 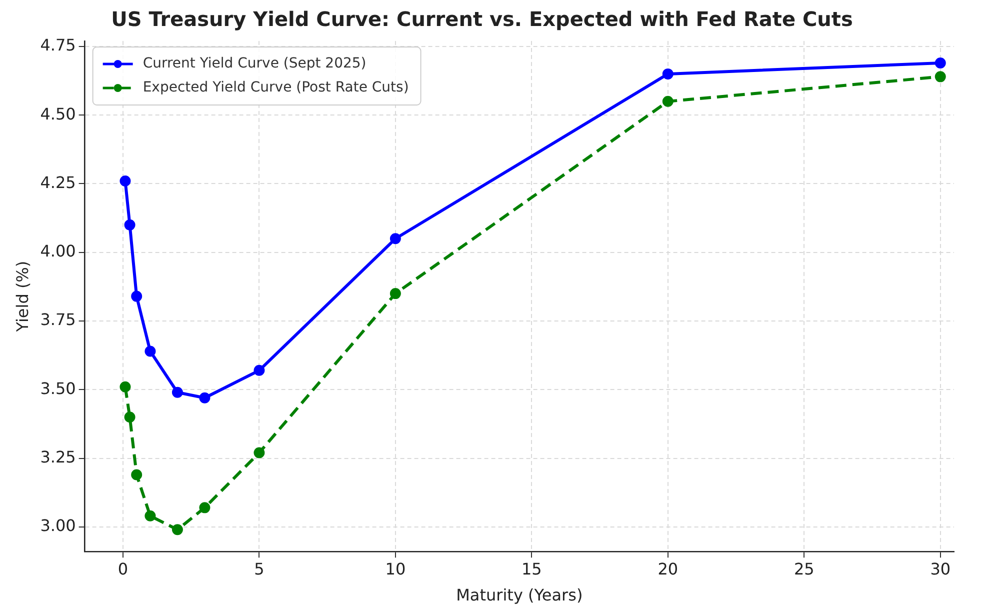 What do you see at coordinates (58, 251) in the screenshot?
I see `y-tick-label: 4.00` at bounding box center [58, 251].